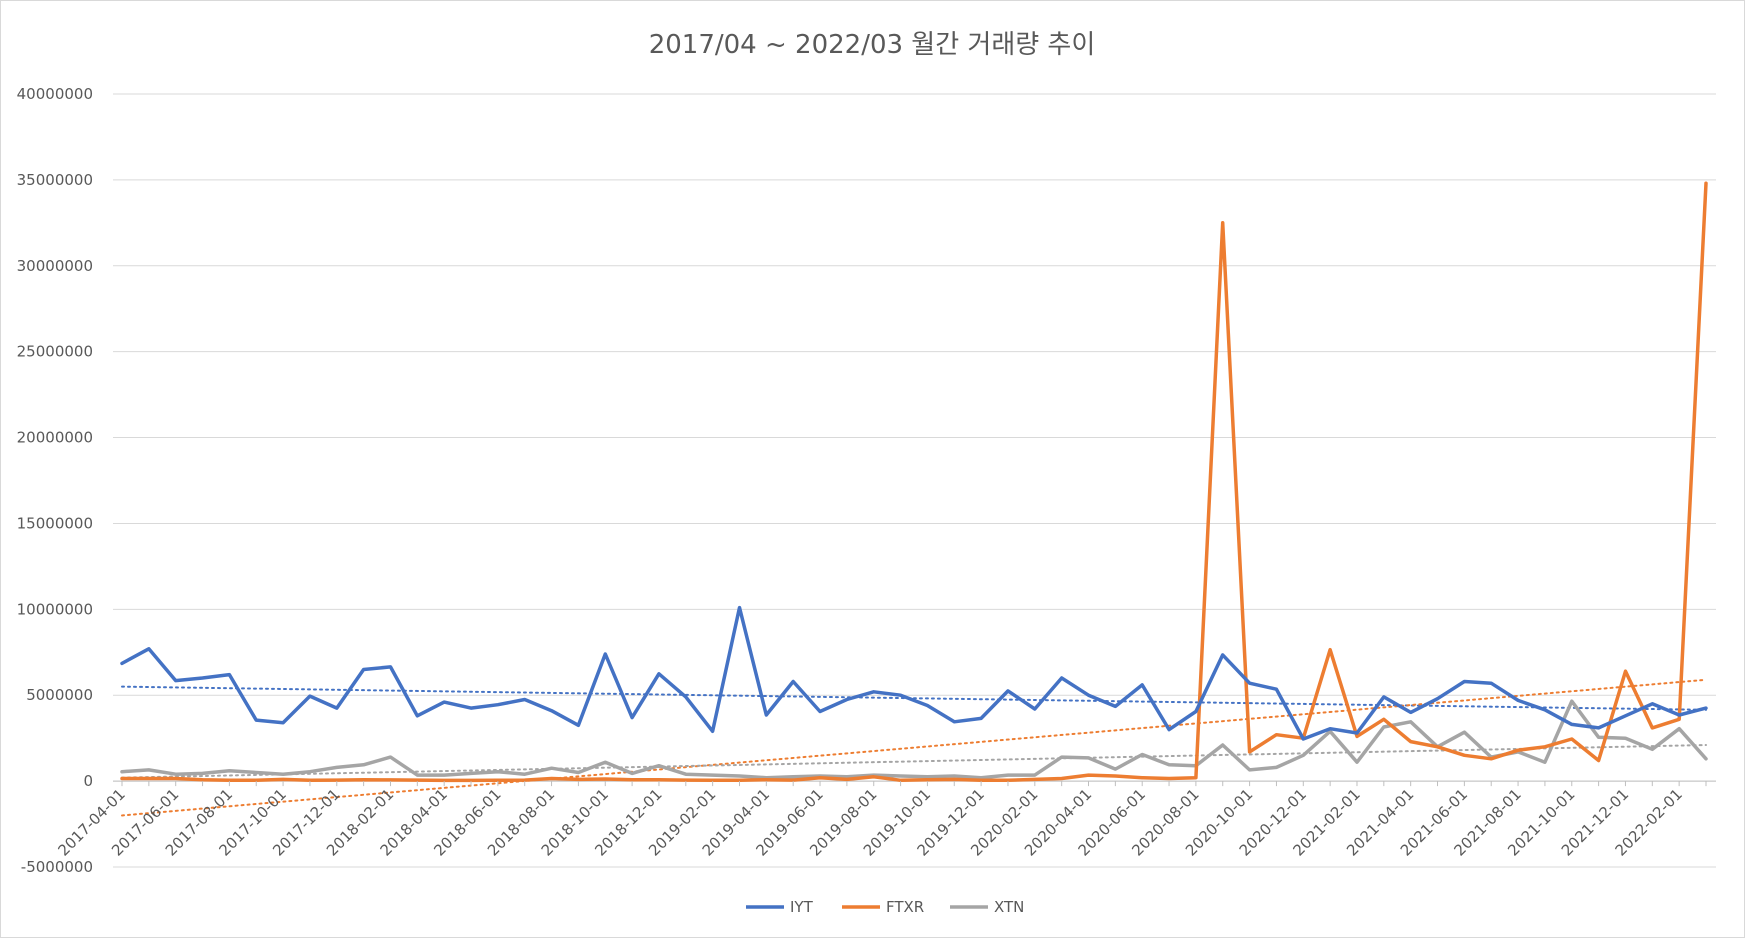 The width and height of the screenshot is (1745, 938). What do you see at coordinates (55, 438) in the screenshot?
I see `y-tick-label: 20000000` at bounding box center [55, 438].